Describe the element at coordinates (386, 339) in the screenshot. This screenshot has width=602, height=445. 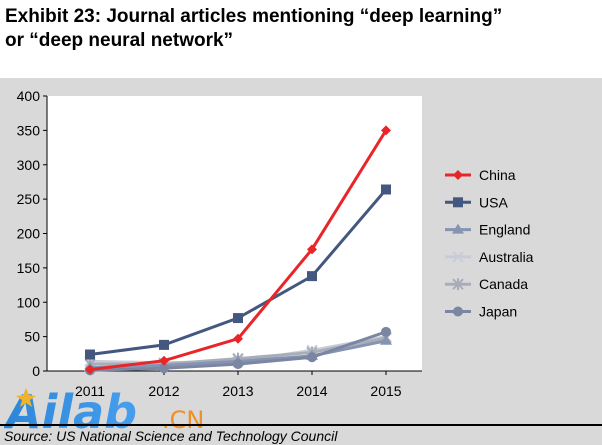
I see `data-point-england` at that location.